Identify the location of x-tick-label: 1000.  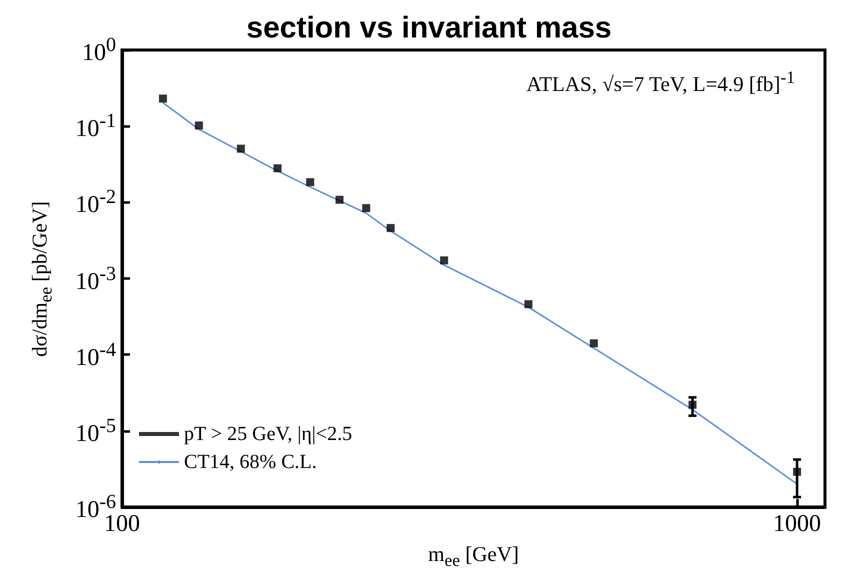
(797, 524).